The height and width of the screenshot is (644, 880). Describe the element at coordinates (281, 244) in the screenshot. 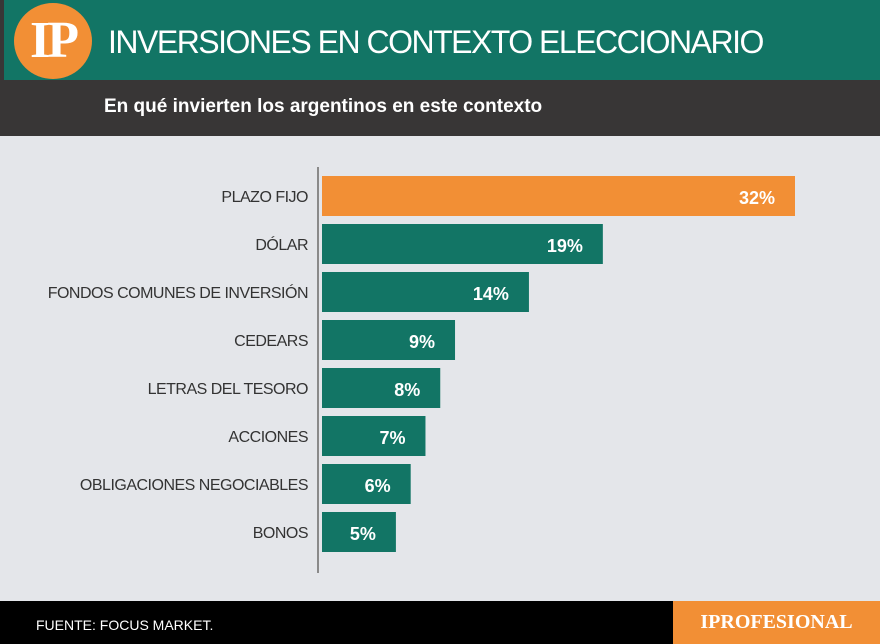

I see `category-label: DÓLAR` at that location.